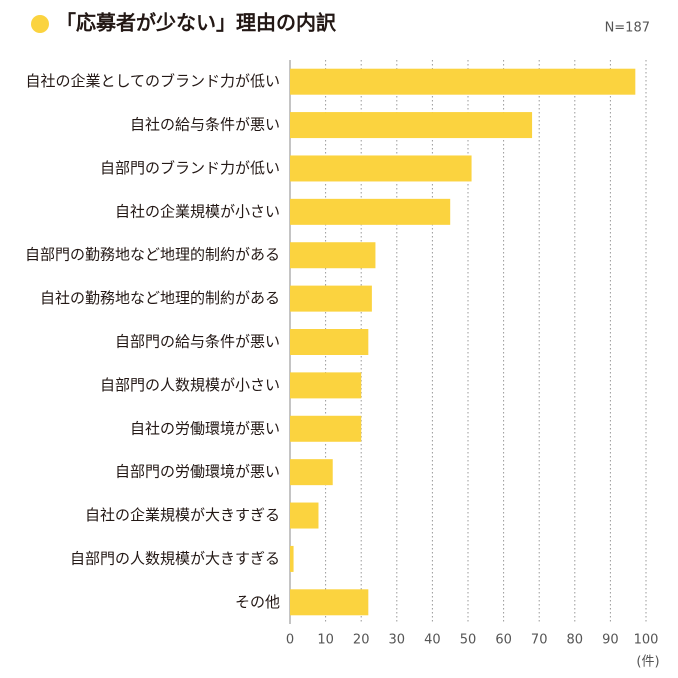  Describe the element at coordinates (432, 640) in the screenshot. I see `x-tick-label: 40` at that location.